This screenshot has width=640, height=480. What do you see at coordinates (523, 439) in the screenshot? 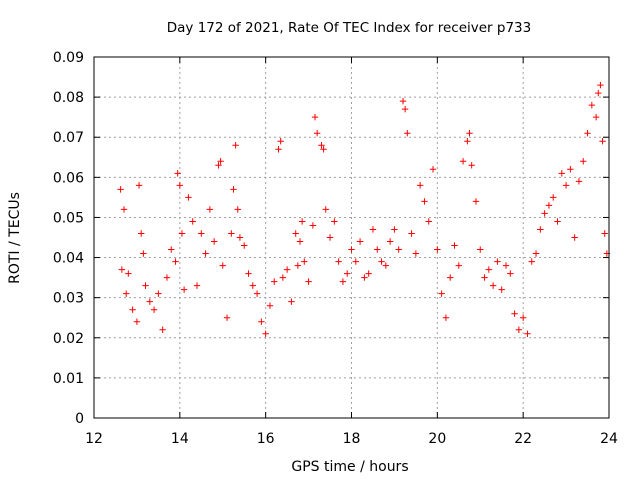
I see `x-tick-label: 22` at bounding box center [523, 439].